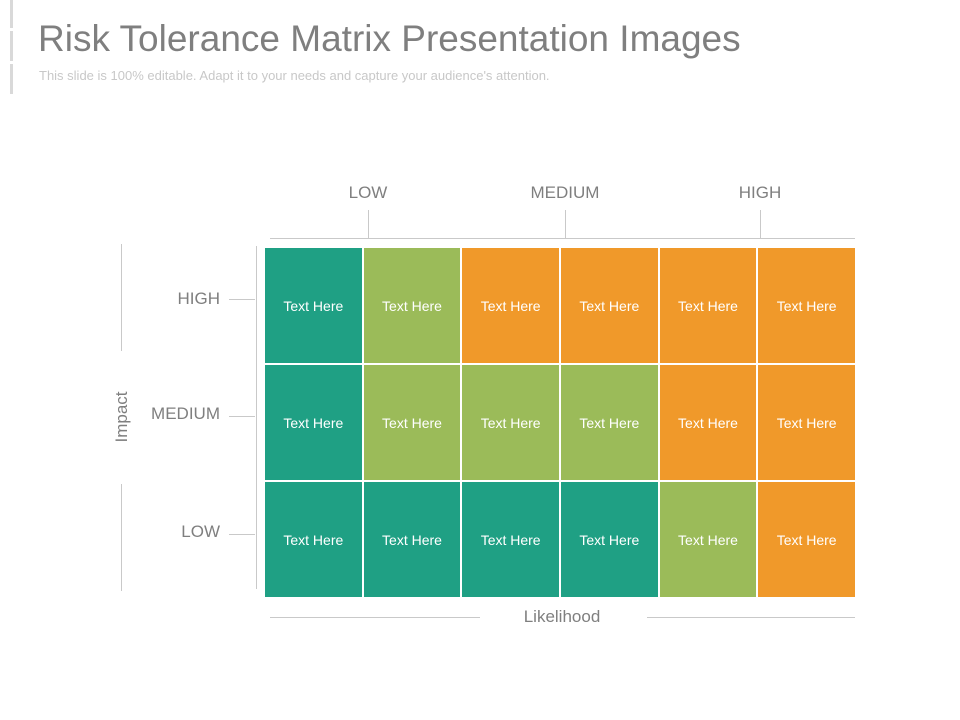 This screenshot has width=960, height=720. Describe the element at coordinates (562, 238) in the screenshot. I see `column-axis-rule` at that location.